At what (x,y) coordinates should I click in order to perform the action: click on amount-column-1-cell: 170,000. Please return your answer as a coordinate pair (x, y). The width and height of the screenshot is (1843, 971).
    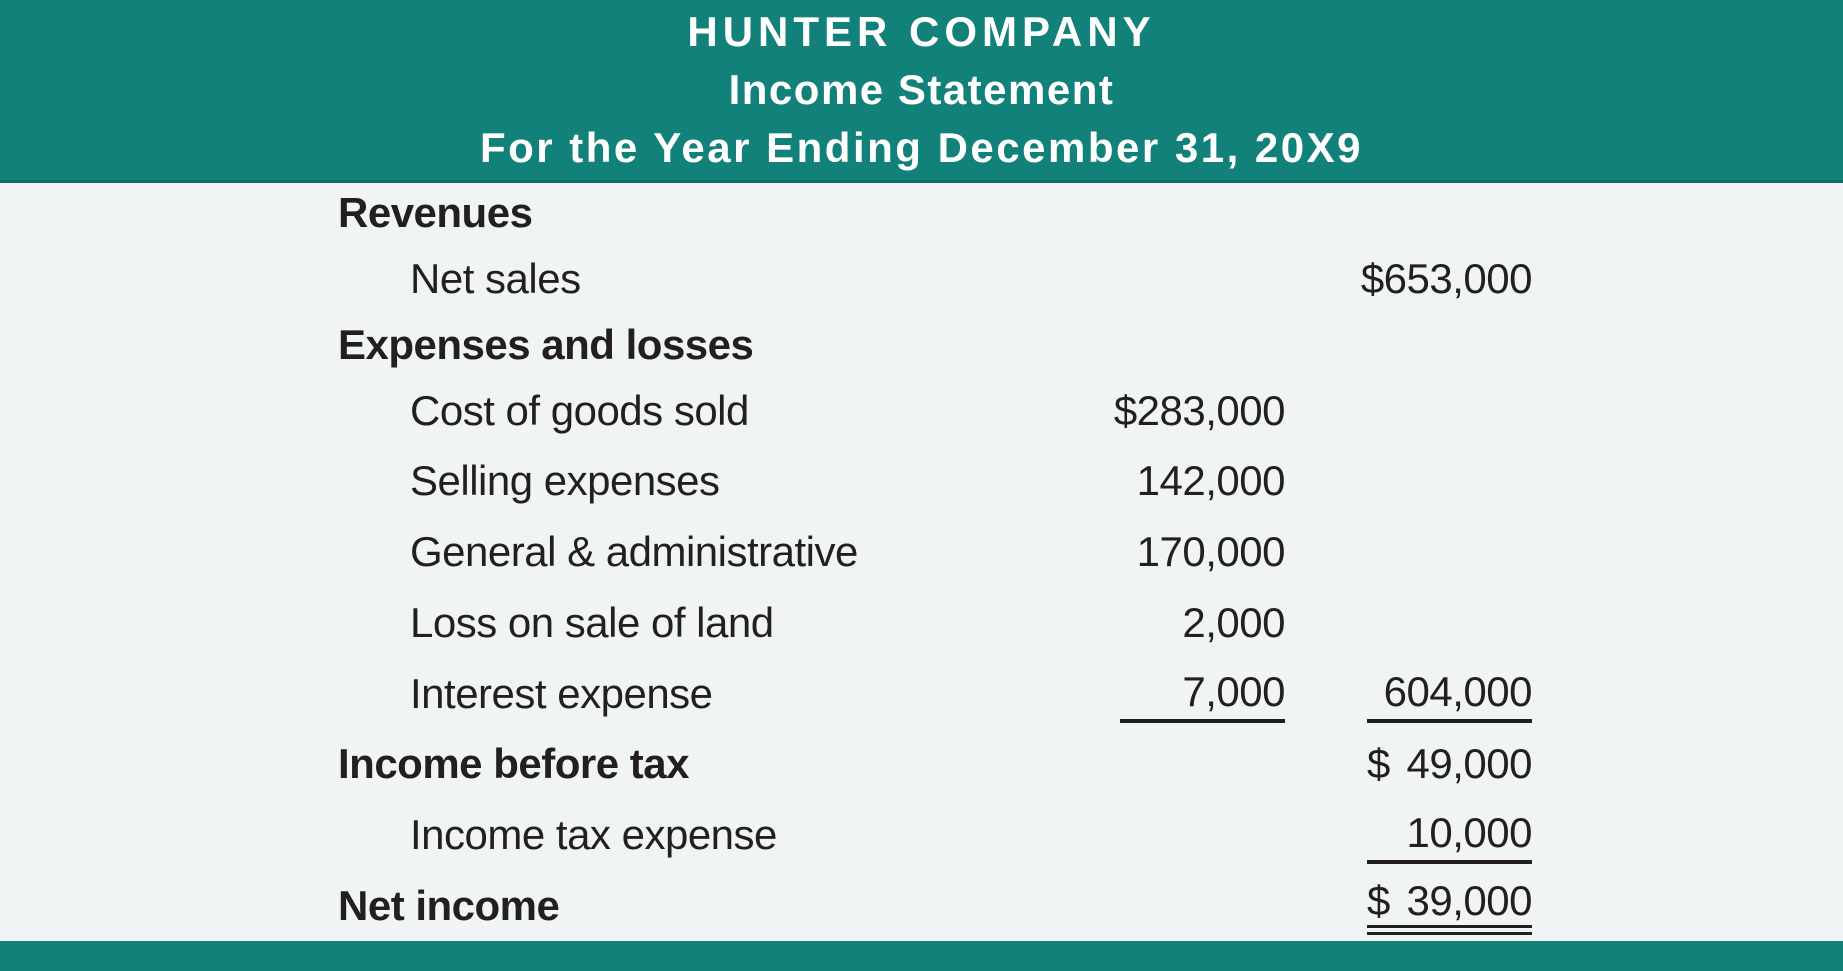
    Looking at the image, I should click on (1175, 552).